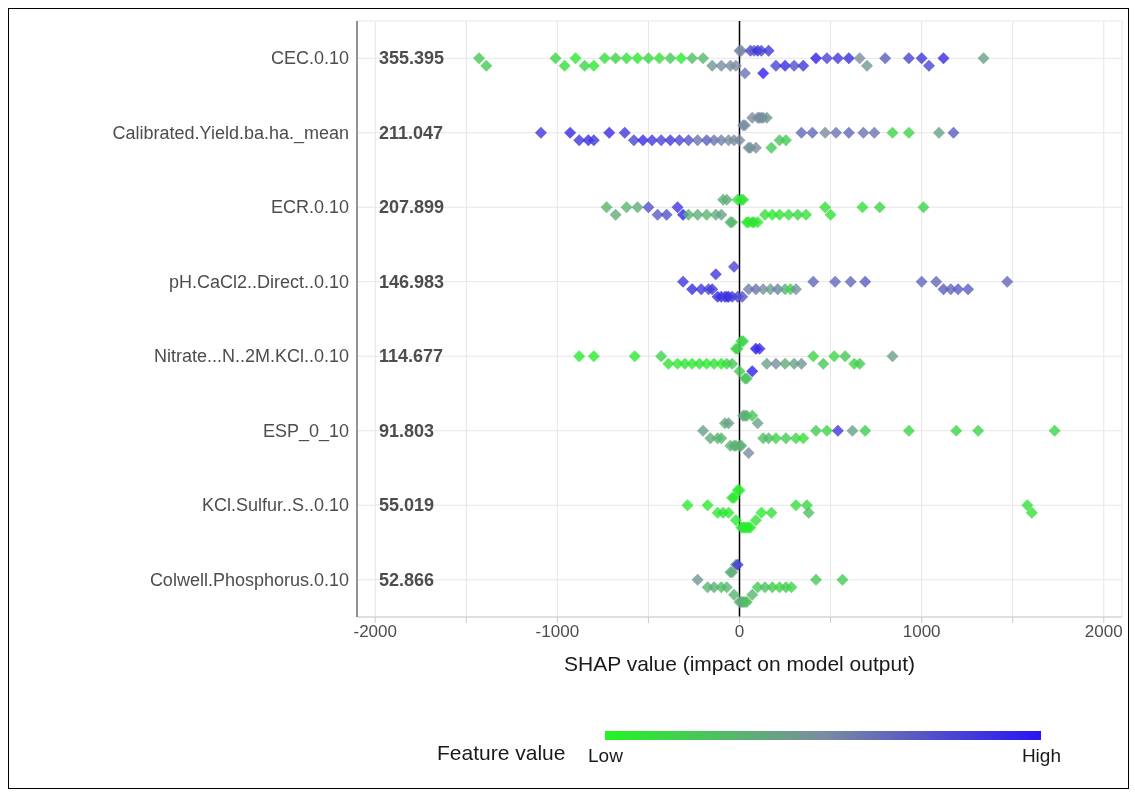  Describe the element at coordinates (251, 356) in the screenshot. I see `y-tick-label: Nitrate...N..2M.KCl..0.10` at that location.